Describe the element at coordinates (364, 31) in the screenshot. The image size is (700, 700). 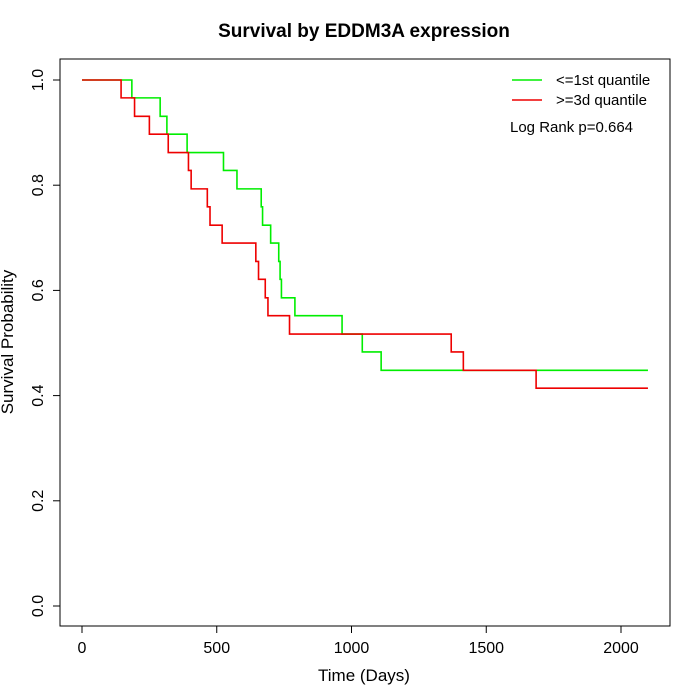
I see `chart-title: Survival by EDDM3A expression` at that location.